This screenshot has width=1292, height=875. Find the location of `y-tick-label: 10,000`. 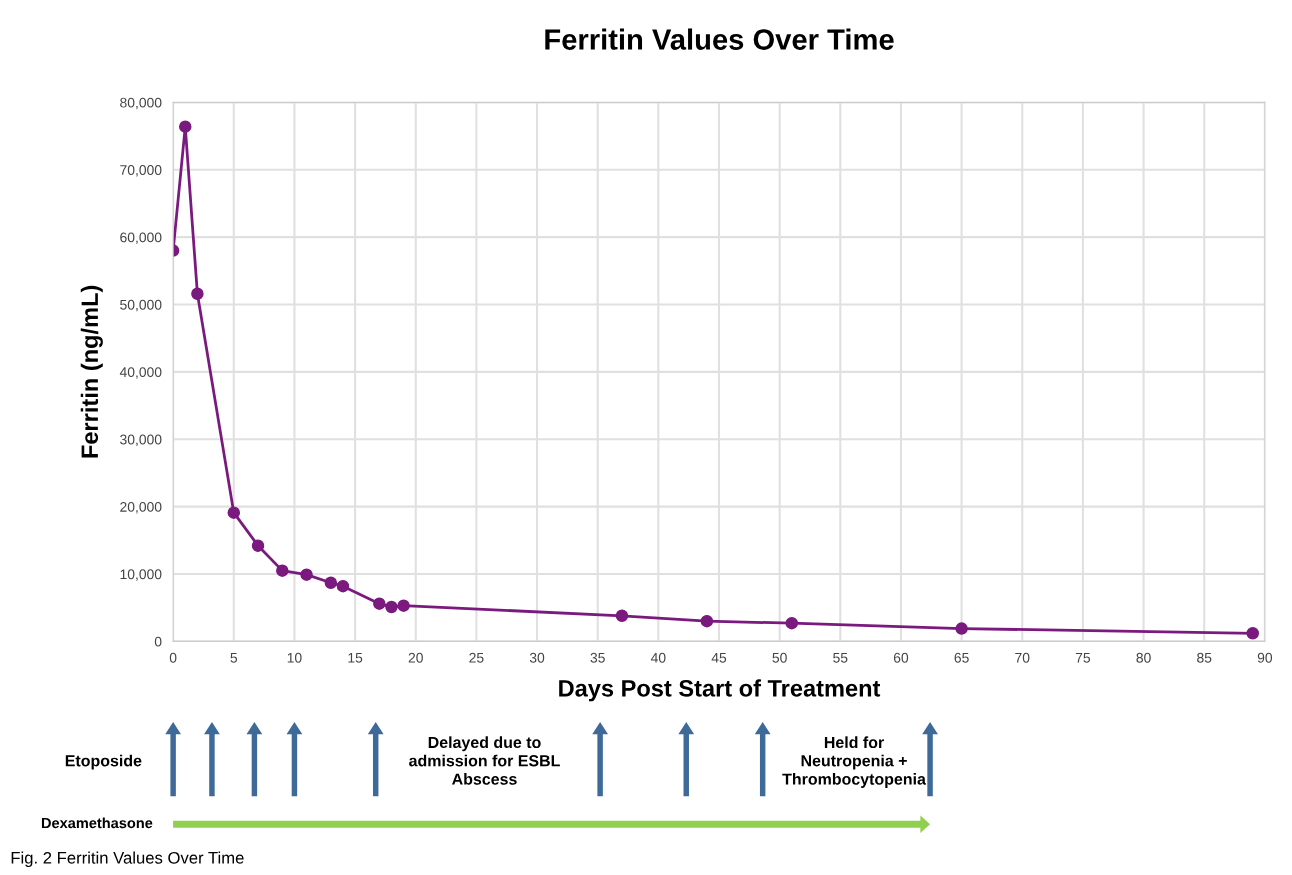

y-tick-label: 10,000 is located at coordinates (141, 575).